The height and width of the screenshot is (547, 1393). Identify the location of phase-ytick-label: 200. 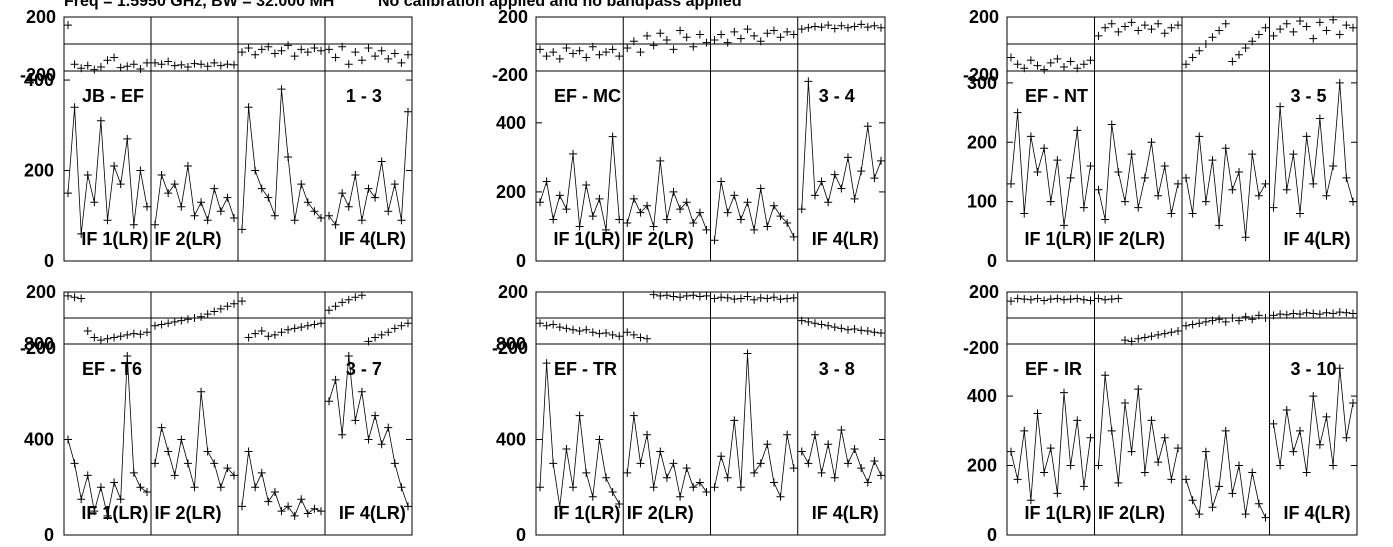
(41, 292).